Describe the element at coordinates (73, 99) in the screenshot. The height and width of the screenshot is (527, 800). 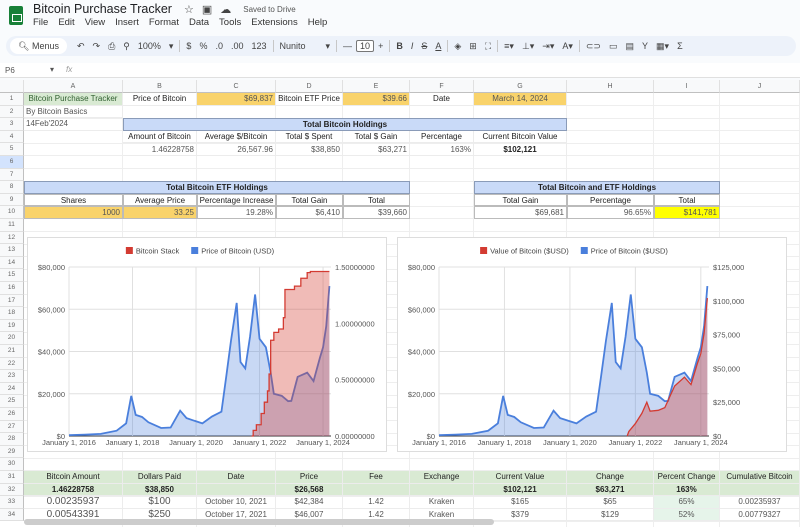
I see `cell-a1: Bitcoin Purchase Tracker` at that location.